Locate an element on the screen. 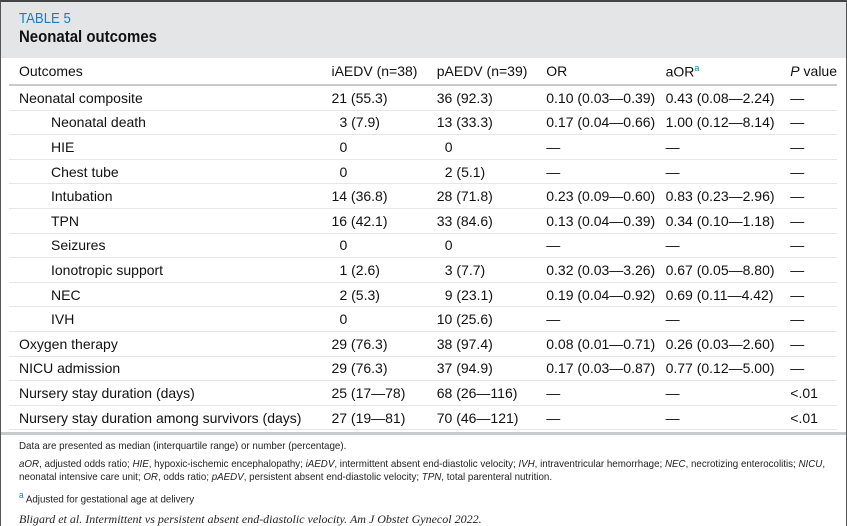  aor-cell: 0.43 (0.08—2.24) is located at coordinates (720, 97).